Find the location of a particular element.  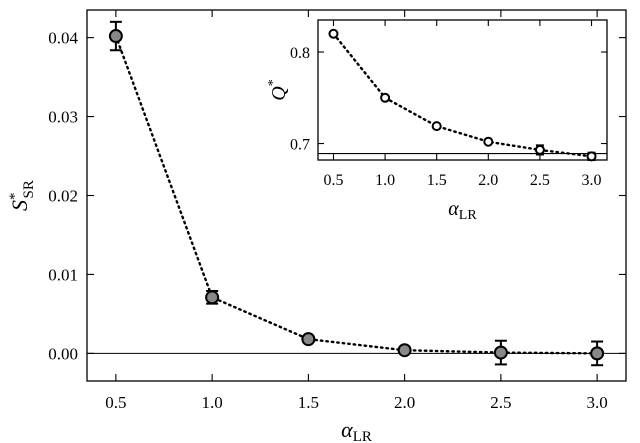

inset-x-axis-label: αLR is located at coordinates (462, 210).